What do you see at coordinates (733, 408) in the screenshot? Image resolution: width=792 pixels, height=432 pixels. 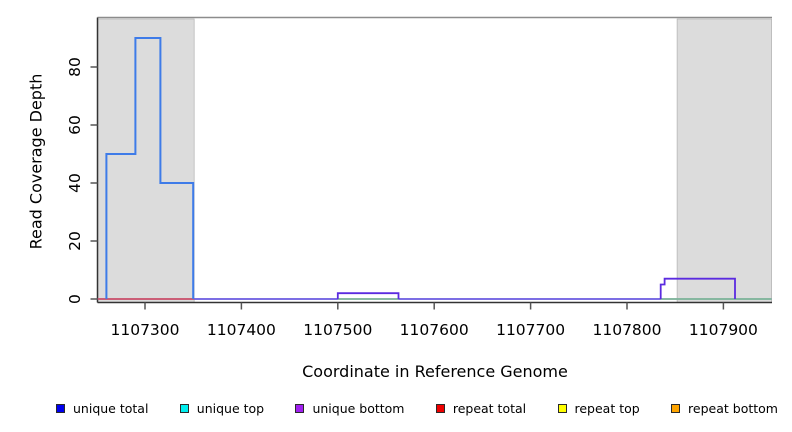 I see `legend-label: repeat bottom` at bounding box center [733, 408].